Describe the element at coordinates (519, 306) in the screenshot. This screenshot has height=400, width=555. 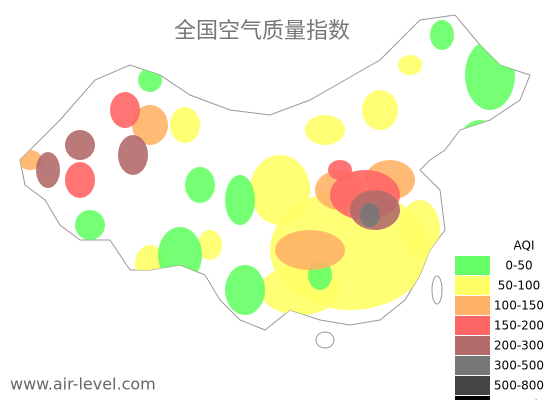
I see `legend-label: 100-150` at that location.